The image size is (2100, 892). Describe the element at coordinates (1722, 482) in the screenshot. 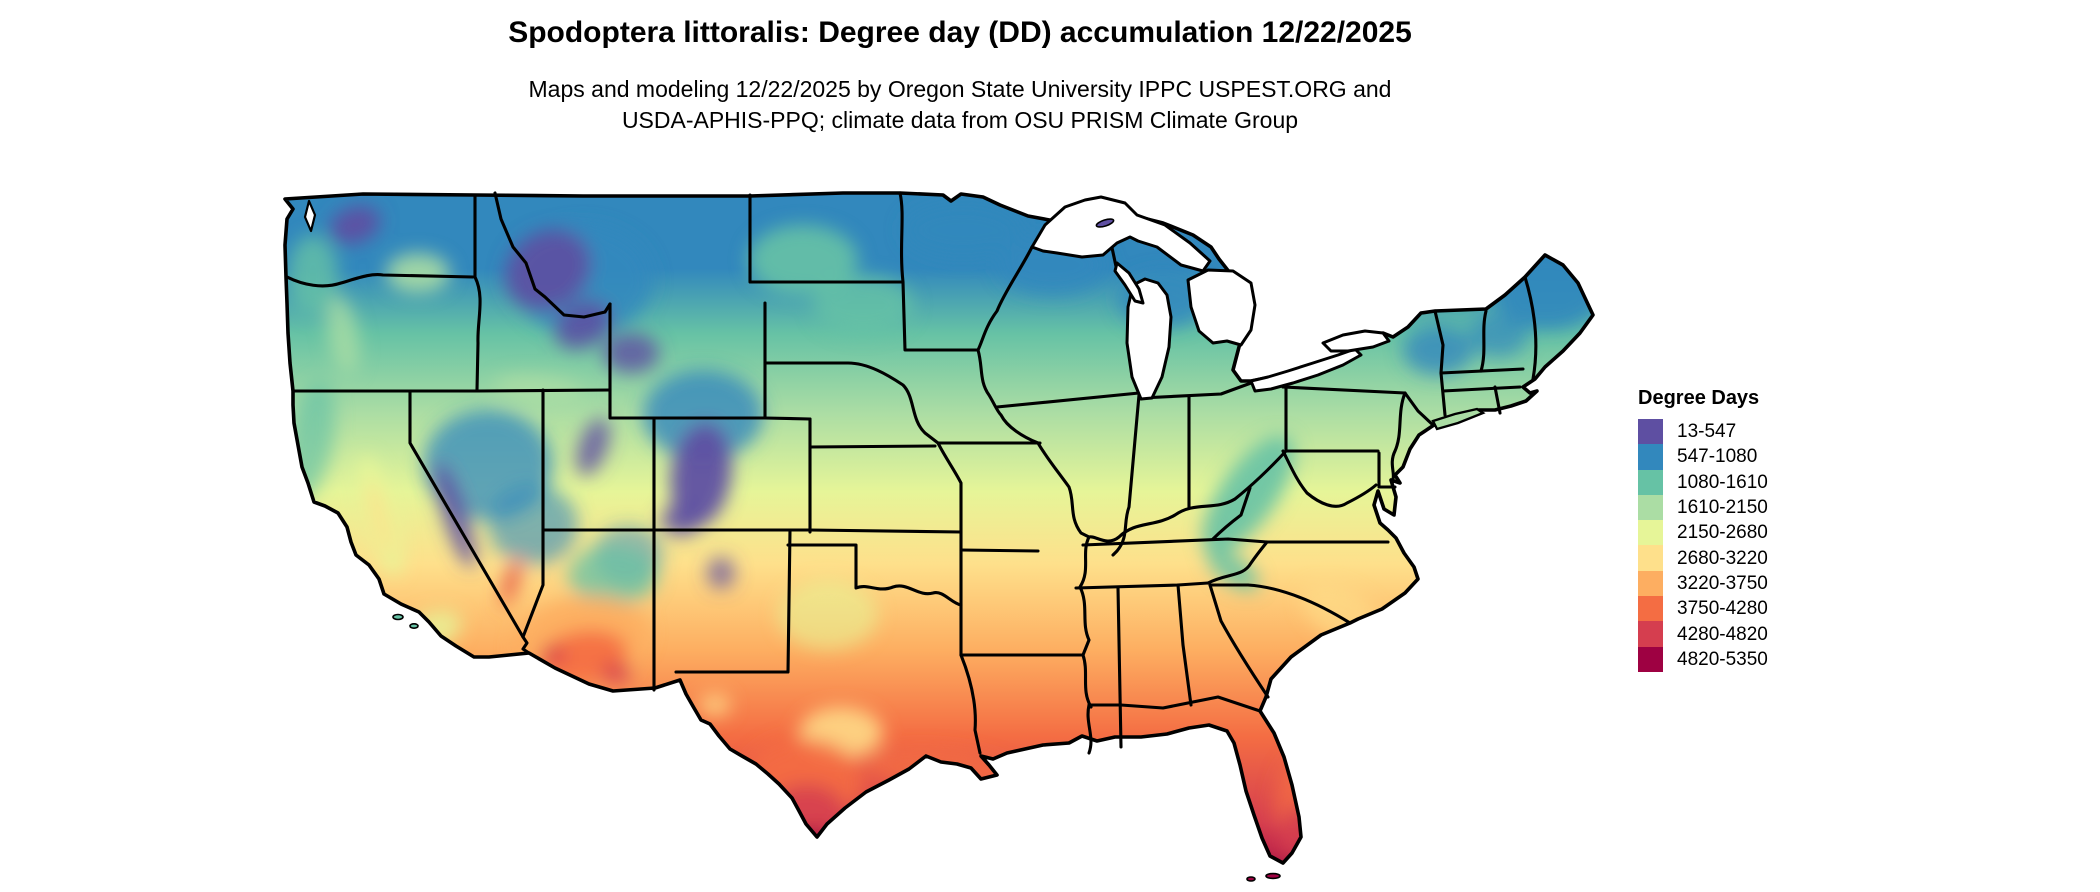

I see `legend-label: 1080-1610` at that location.